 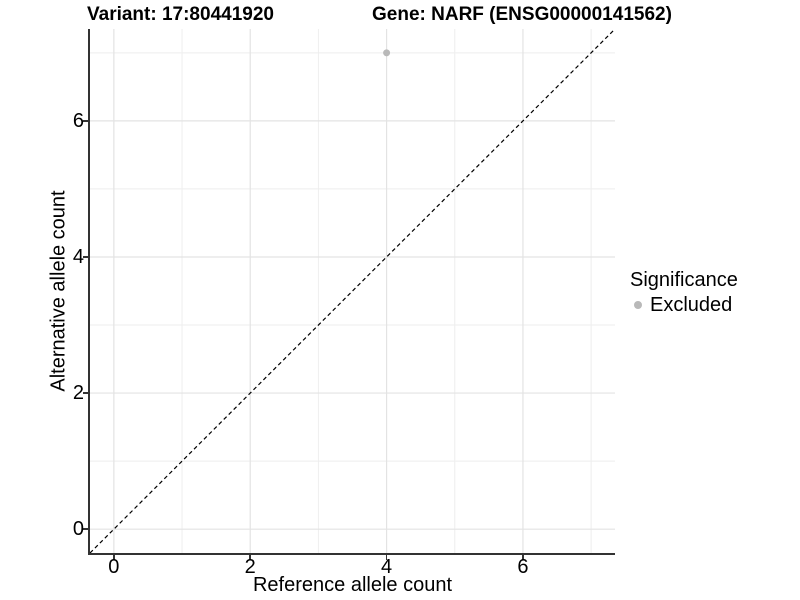 I want to click on y-axis-title: Alternative allele count, so click(x=58, y=291).